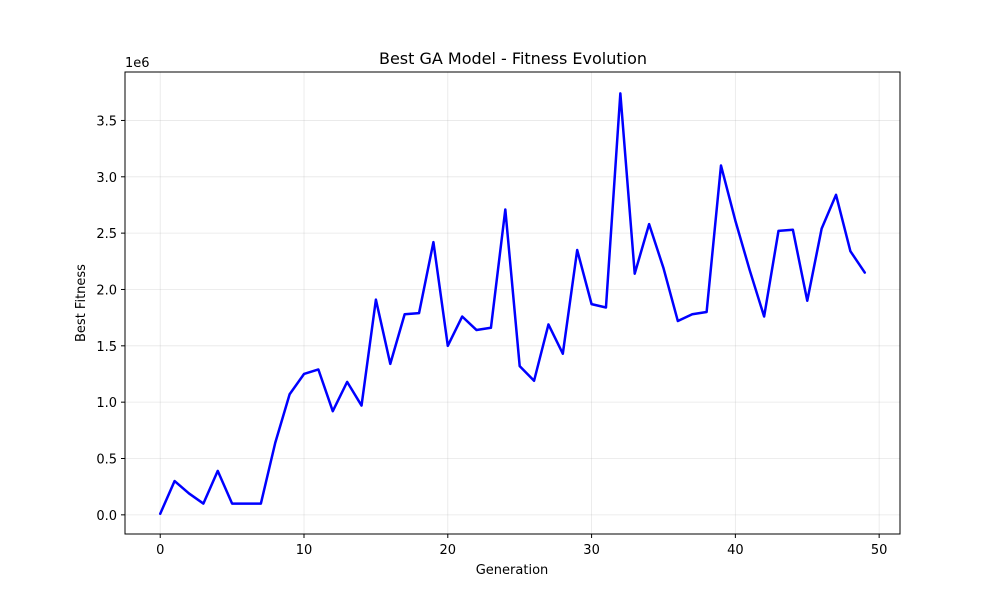  What do you see at coordinates (106, 347) in the screenshot?
I see `y-tick-label: 1.5` at bounding box center [106, 347].